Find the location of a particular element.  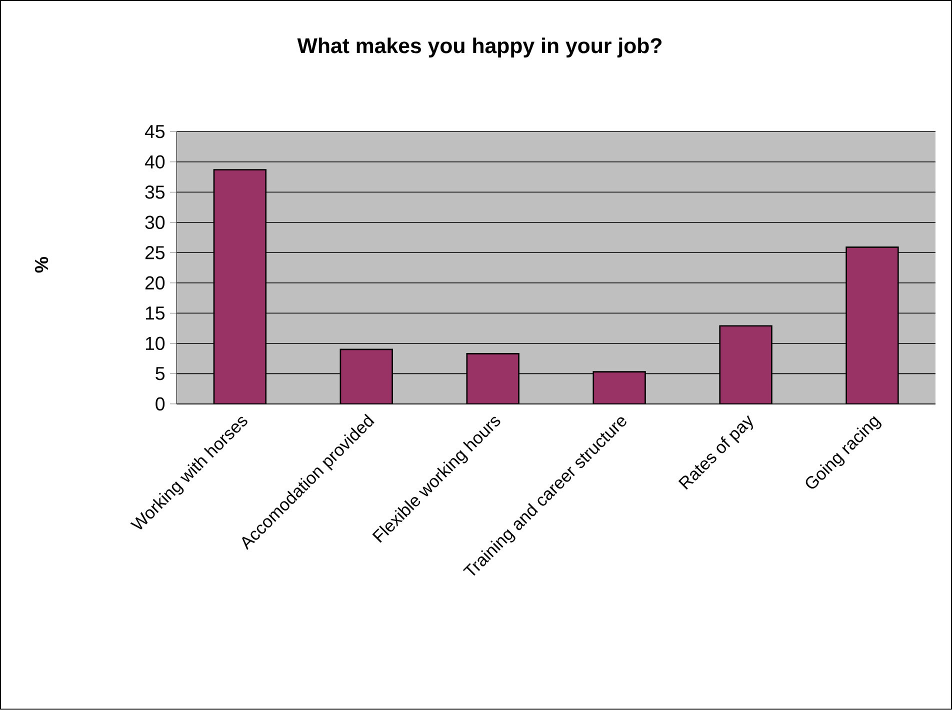

y-tick-label: 15 is located at coordinates (155, 313).